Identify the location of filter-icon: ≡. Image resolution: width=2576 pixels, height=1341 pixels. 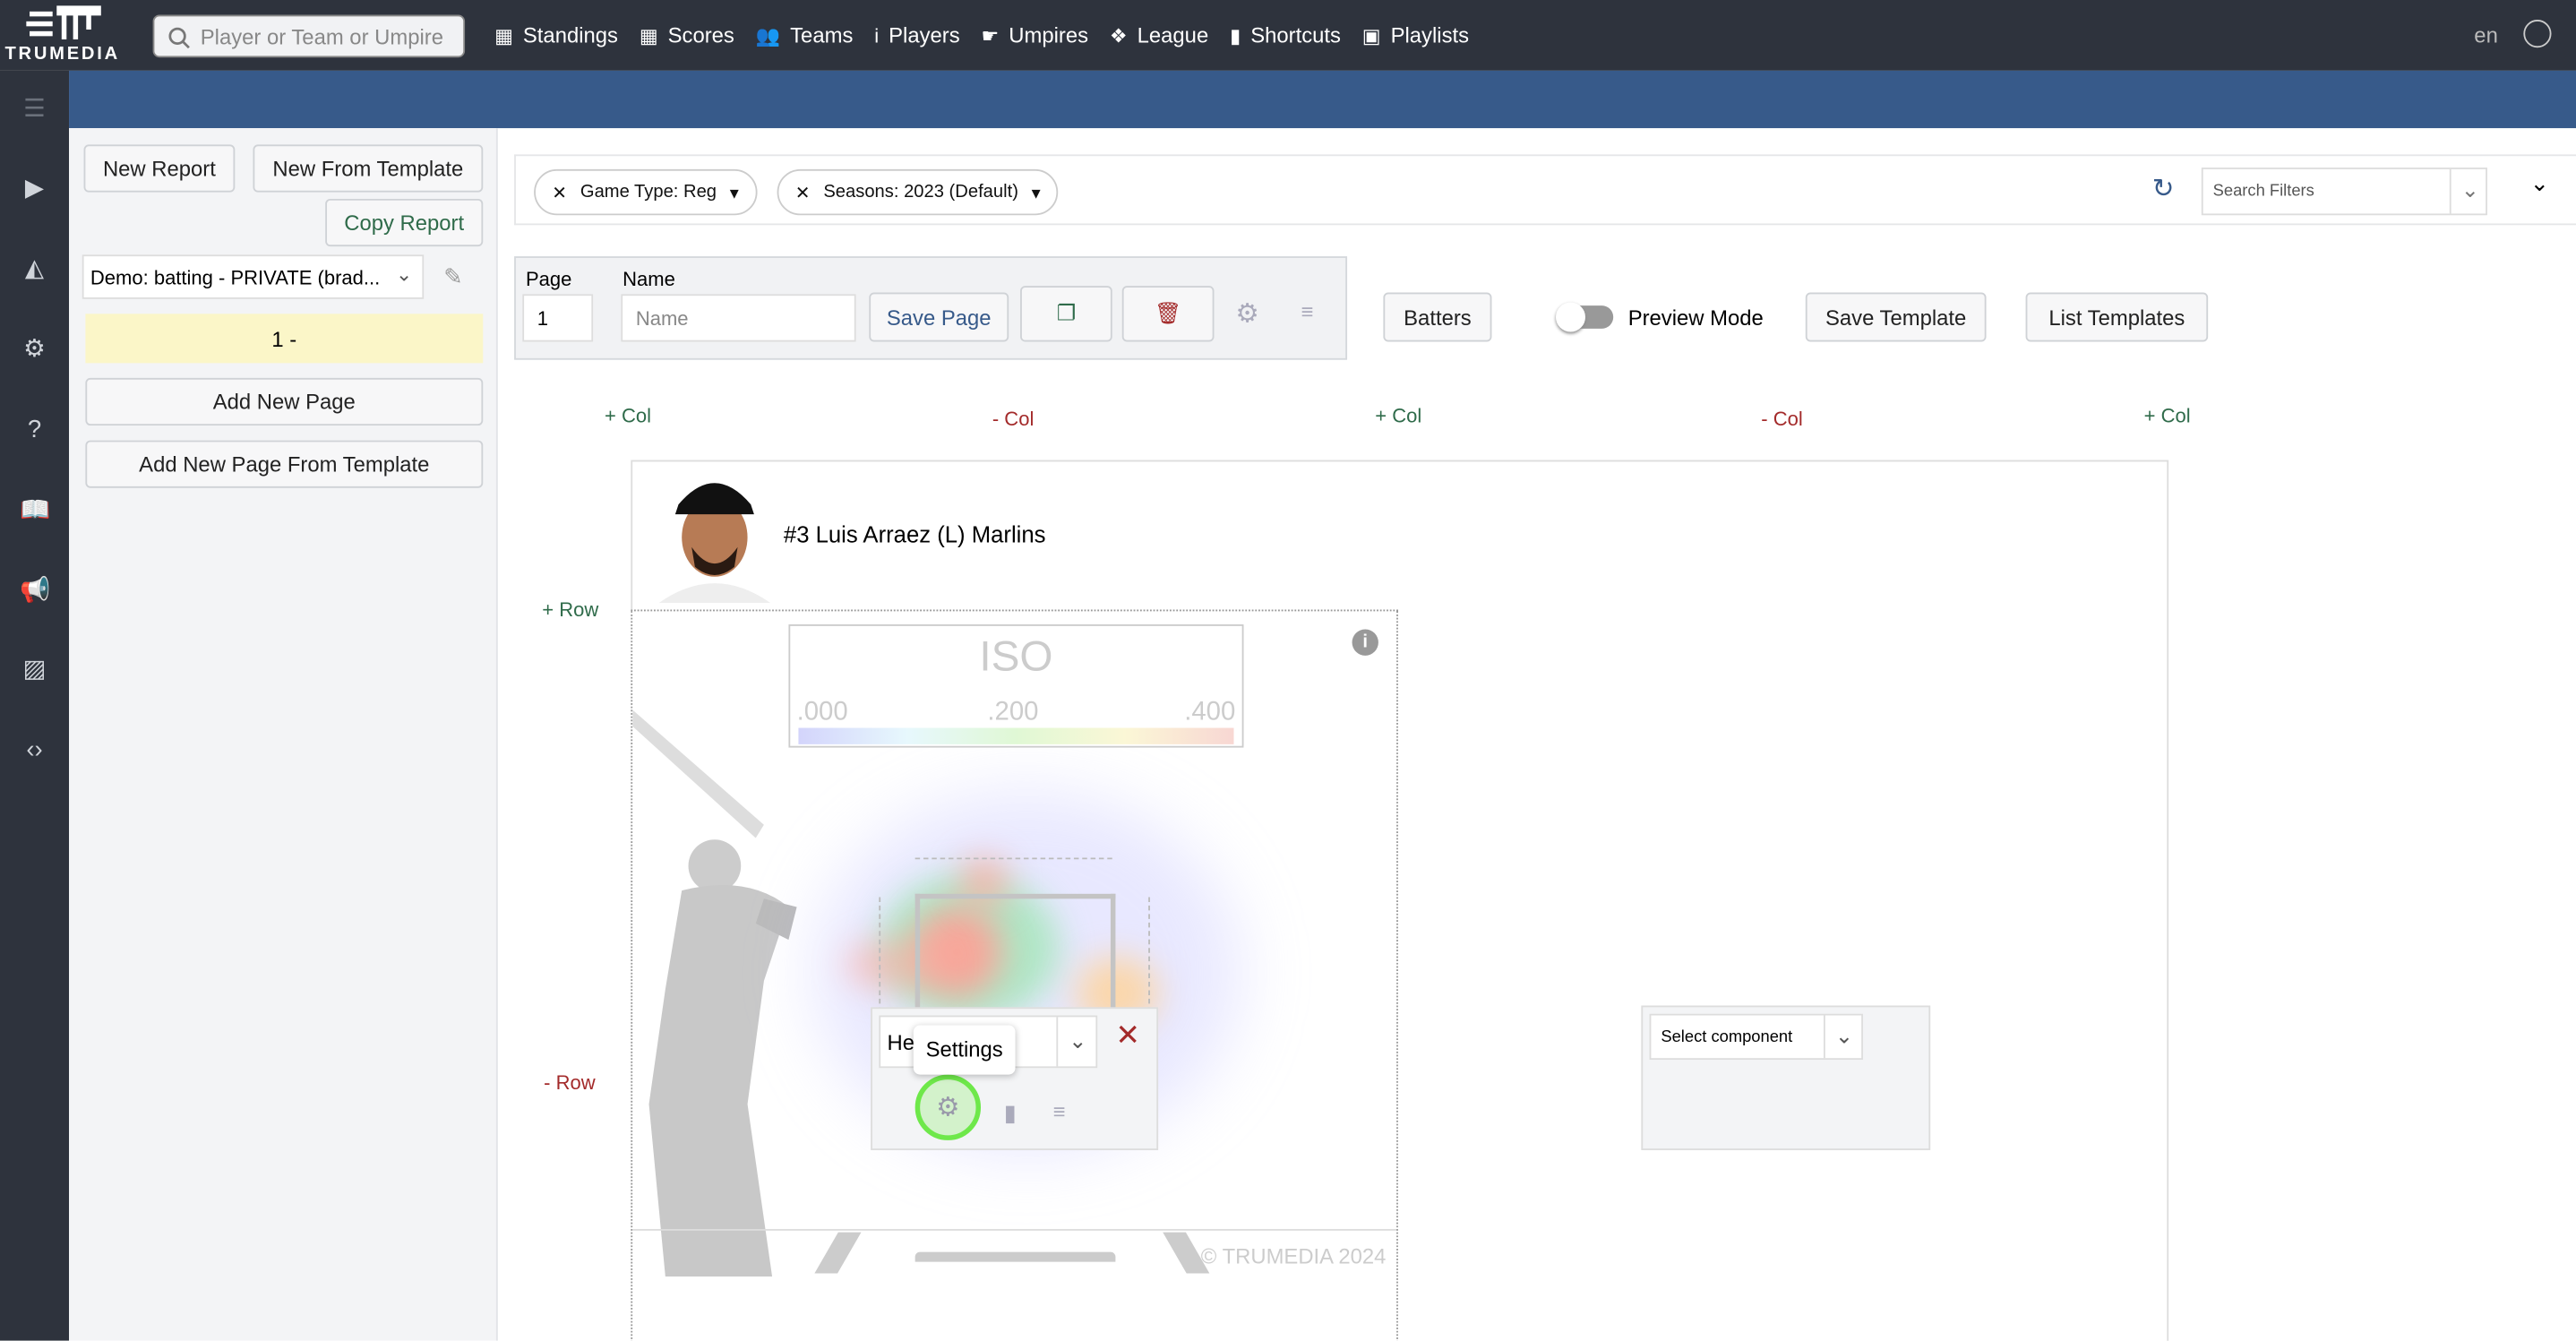
(1307, 311).